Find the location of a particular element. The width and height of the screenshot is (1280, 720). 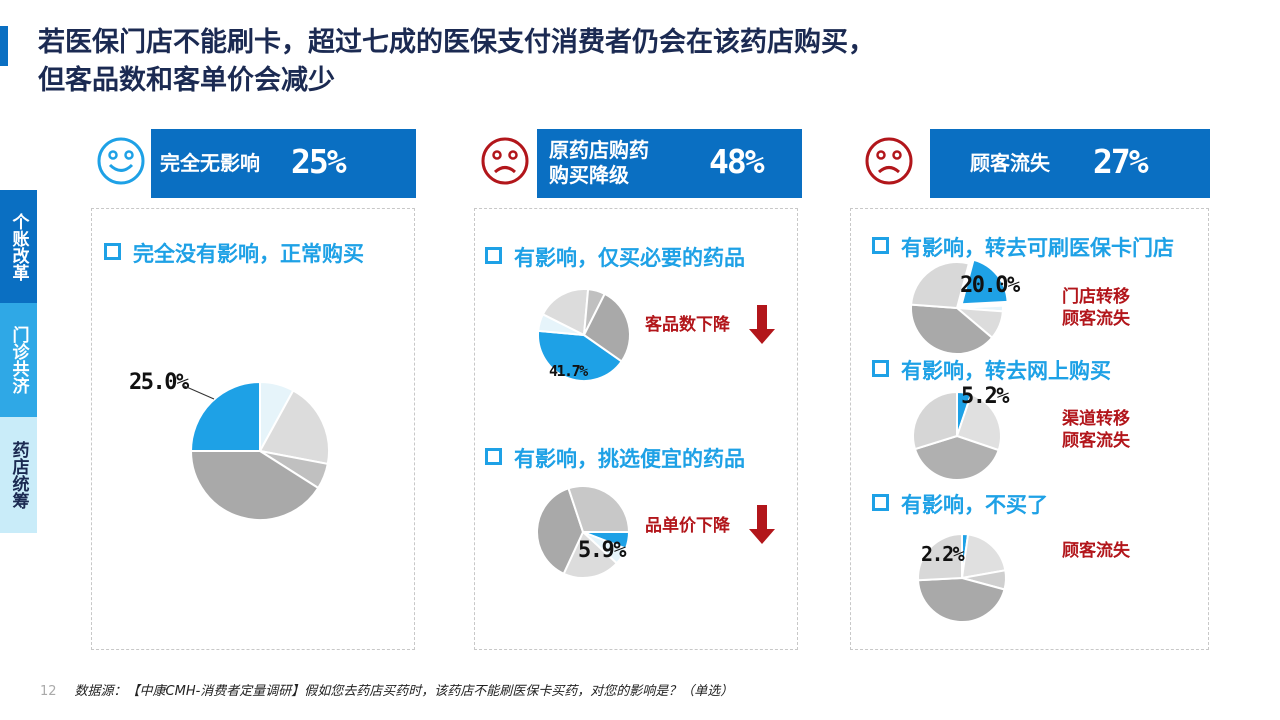

pie-chart-not-buy is located at coordinates (962, 577).